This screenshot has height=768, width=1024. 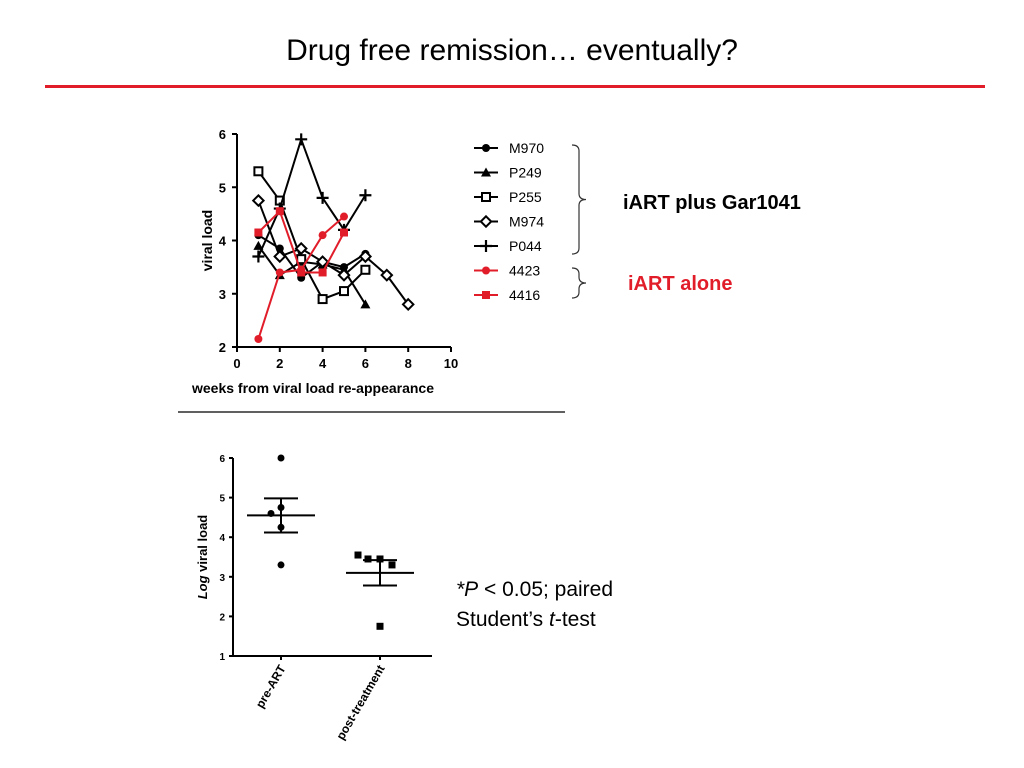 I want to click on y-axis-title: Log viral load, so click(x=202, y=557).